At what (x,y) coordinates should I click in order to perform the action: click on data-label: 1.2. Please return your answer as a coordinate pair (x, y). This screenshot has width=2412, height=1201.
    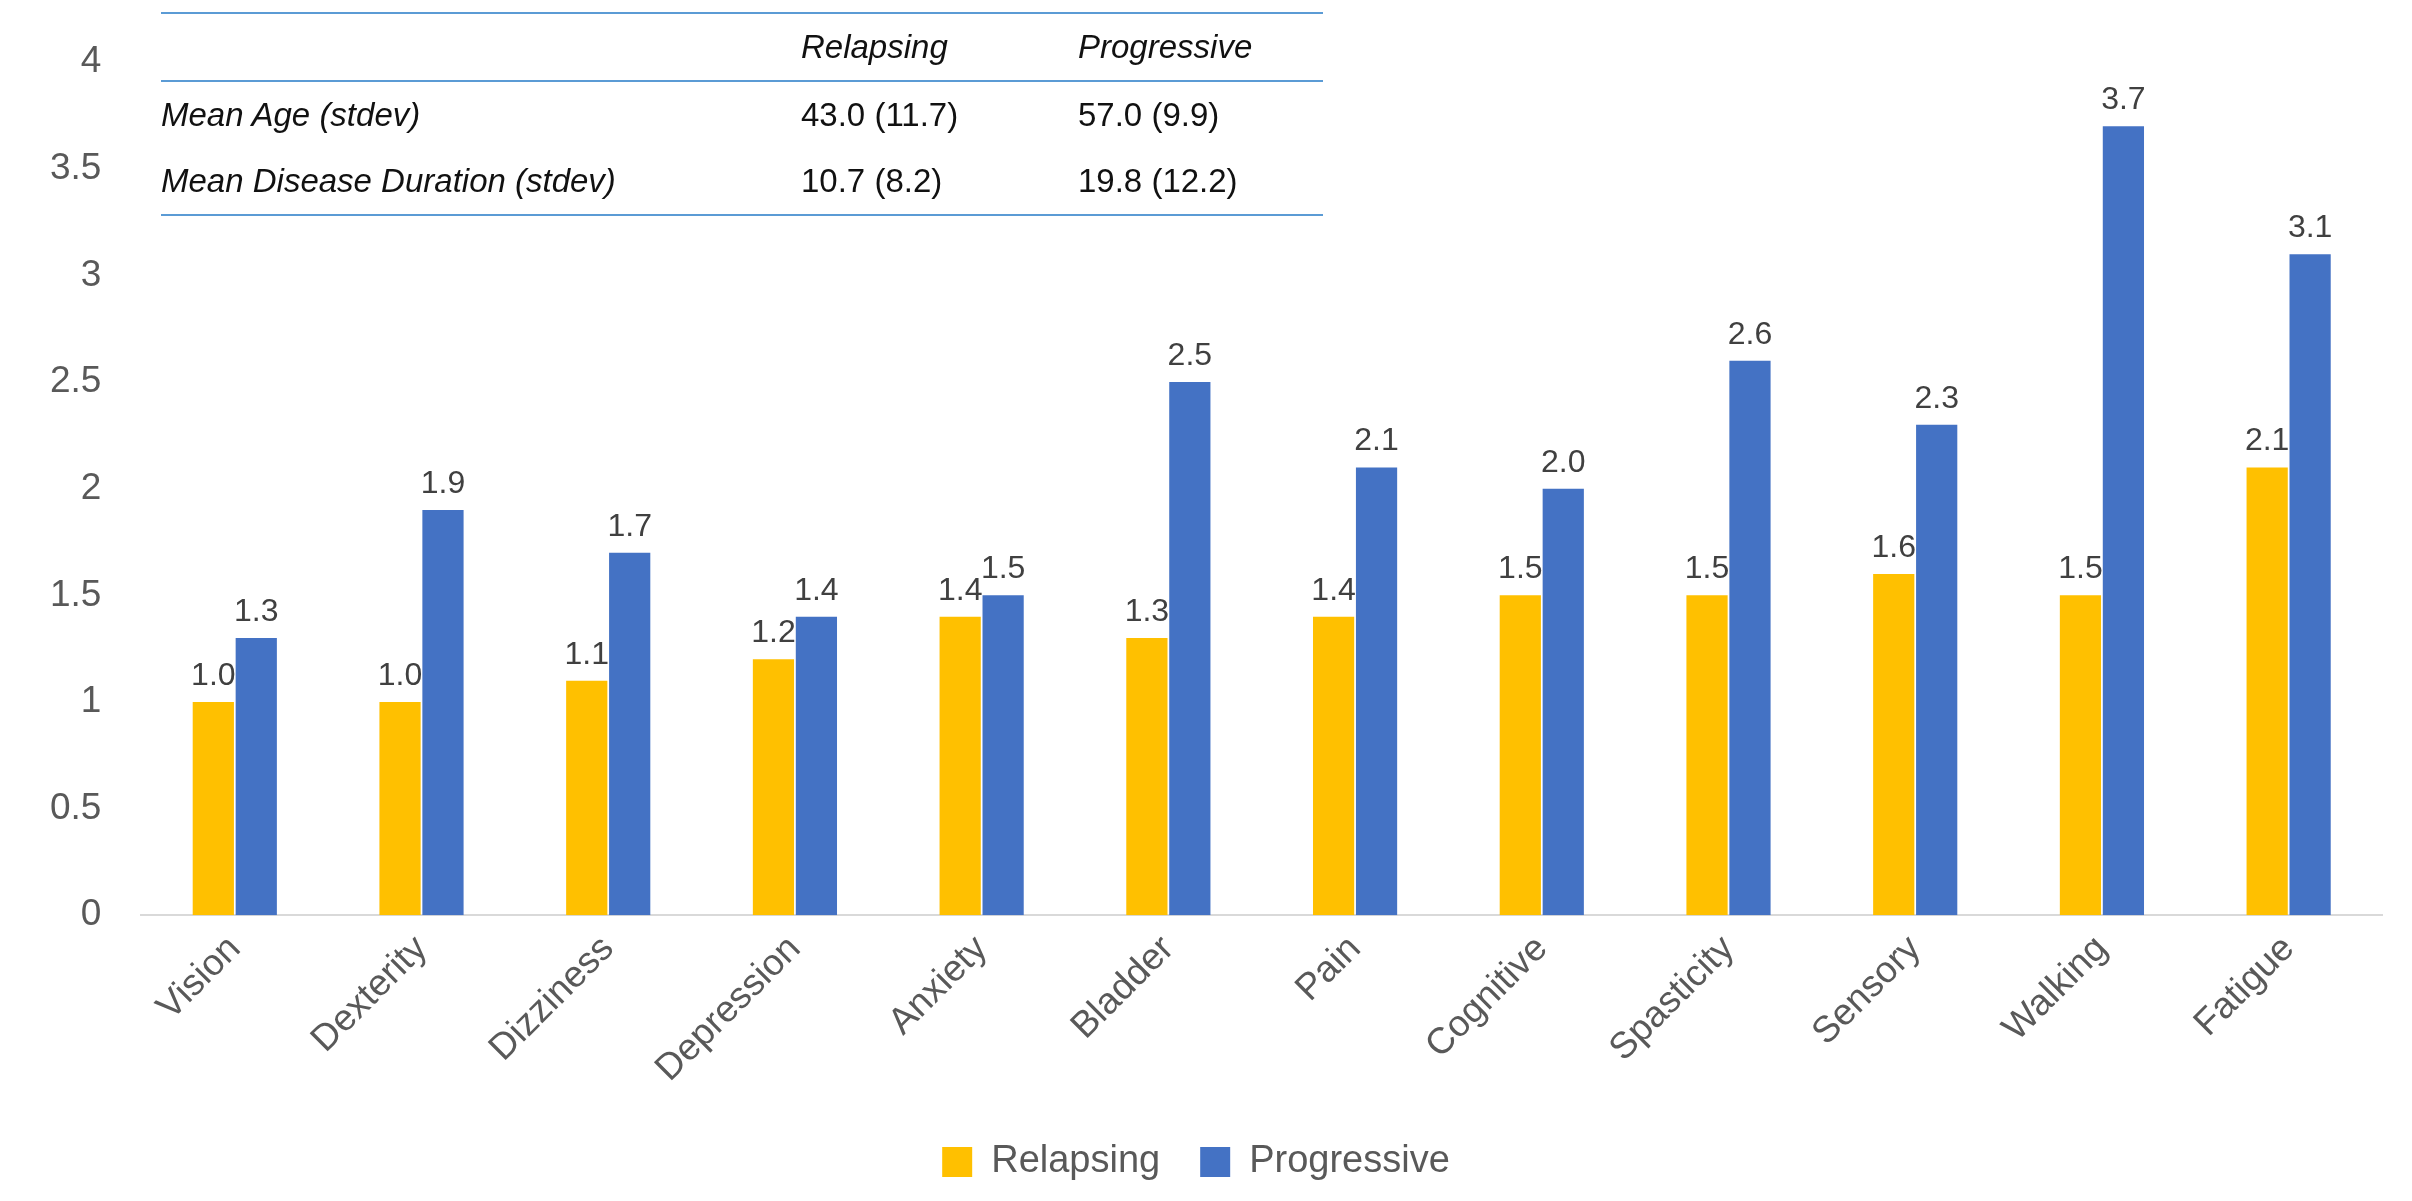
    Looking at the image, I should click on (773, 631).